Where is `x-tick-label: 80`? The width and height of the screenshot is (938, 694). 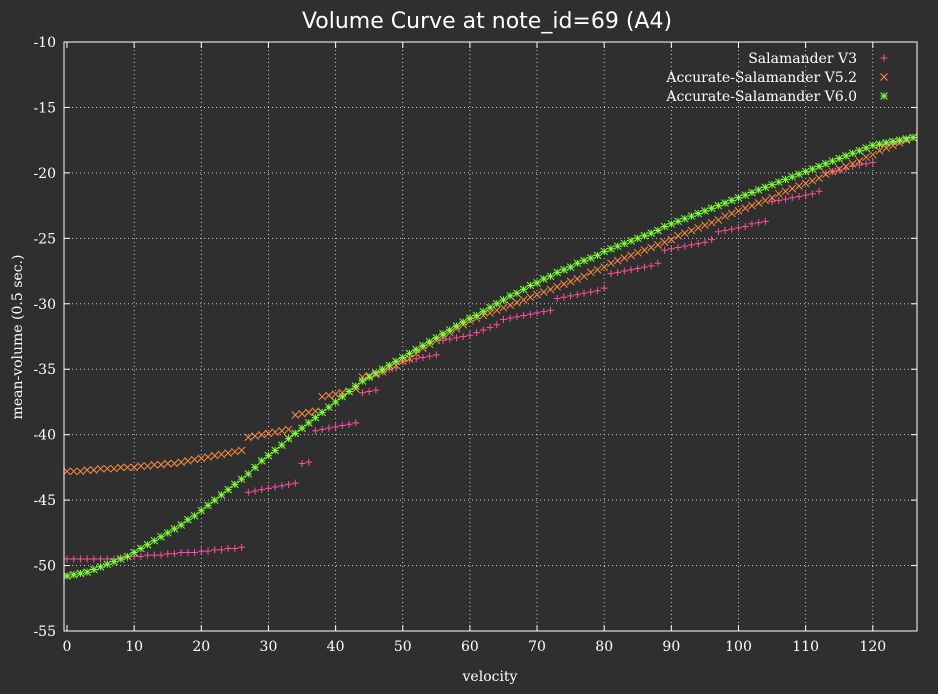
x-tick-label: 80 is located at coordinates (604, 647).